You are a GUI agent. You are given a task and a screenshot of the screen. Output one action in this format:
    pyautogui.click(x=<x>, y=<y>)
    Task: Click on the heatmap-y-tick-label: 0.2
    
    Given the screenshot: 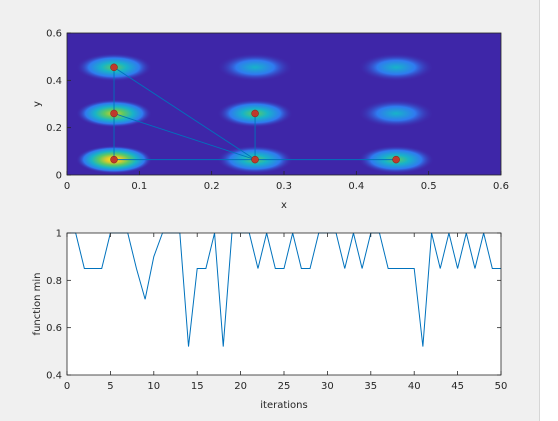 What is the action you would take?
    pyautogui.click(x=54, y=128)
    